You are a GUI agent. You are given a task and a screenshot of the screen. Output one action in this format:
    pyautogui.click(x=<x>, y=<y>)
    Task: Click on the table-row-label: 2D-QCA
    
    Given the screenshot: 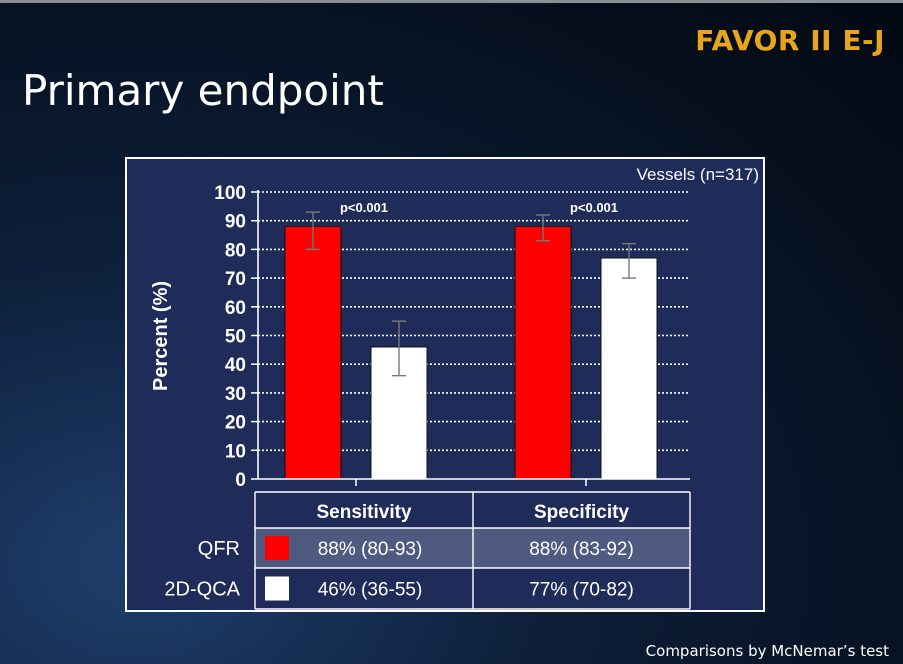 What is the action you would take?
    pyautogui.click(x=202, y=590)
    